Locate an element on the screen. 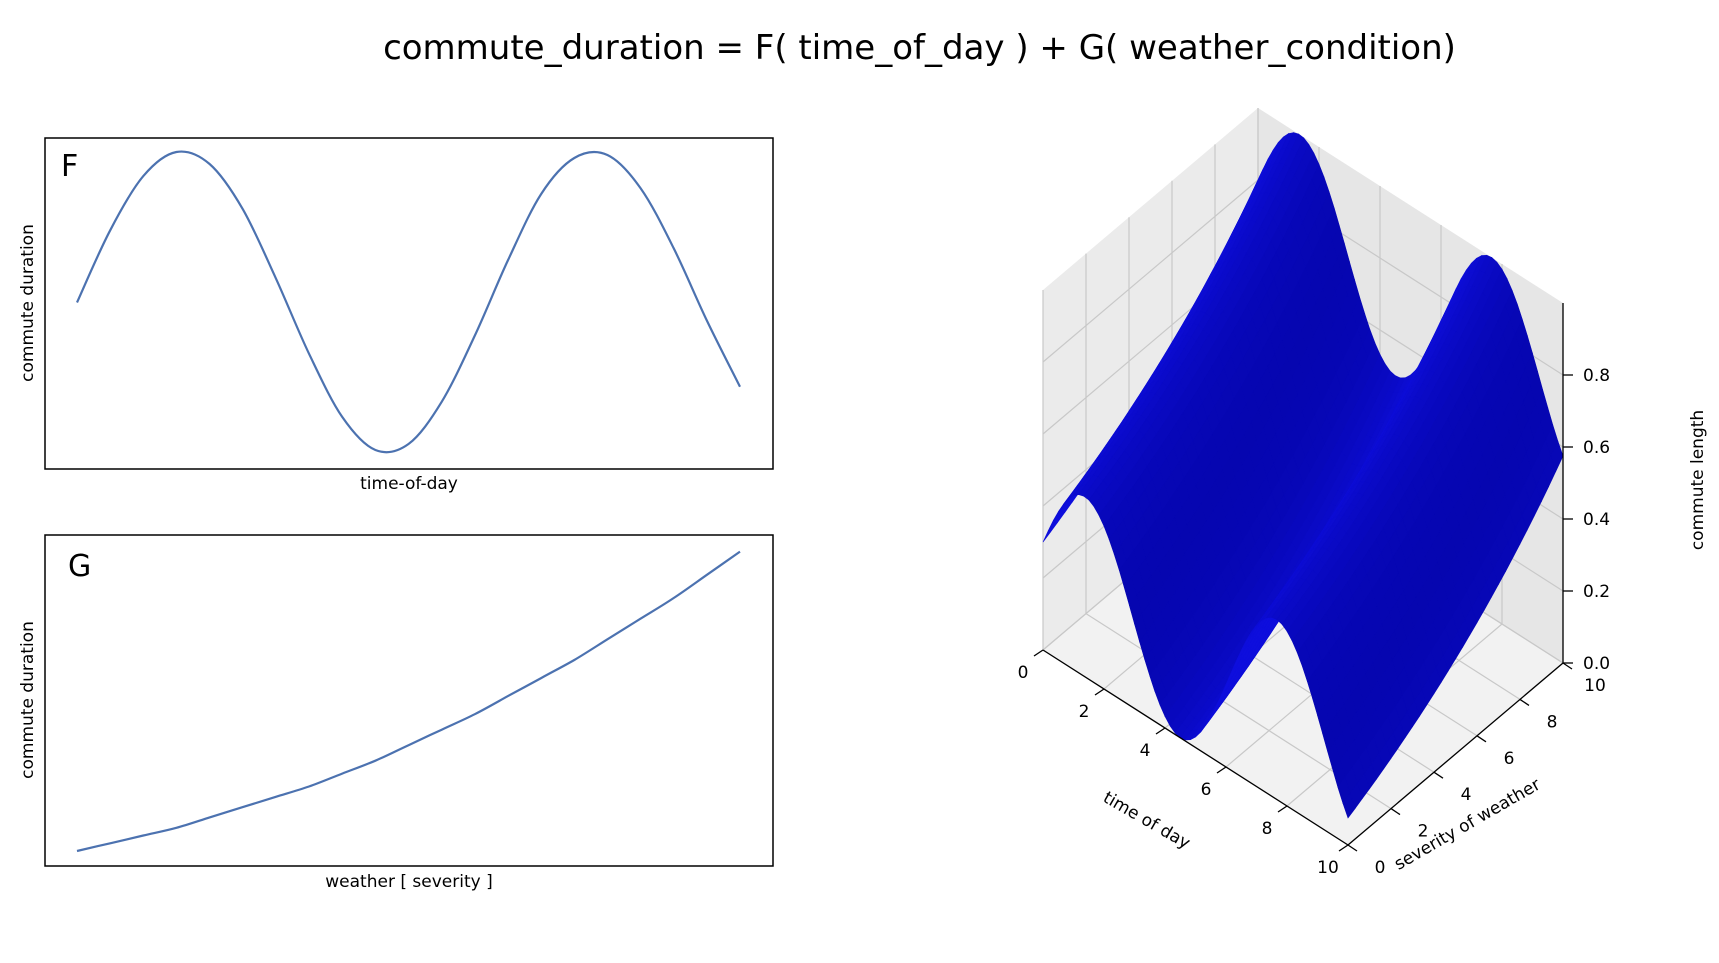 The image size is (1719, 963). x-tick-label: 0 is located at coordinates (1023, 673).